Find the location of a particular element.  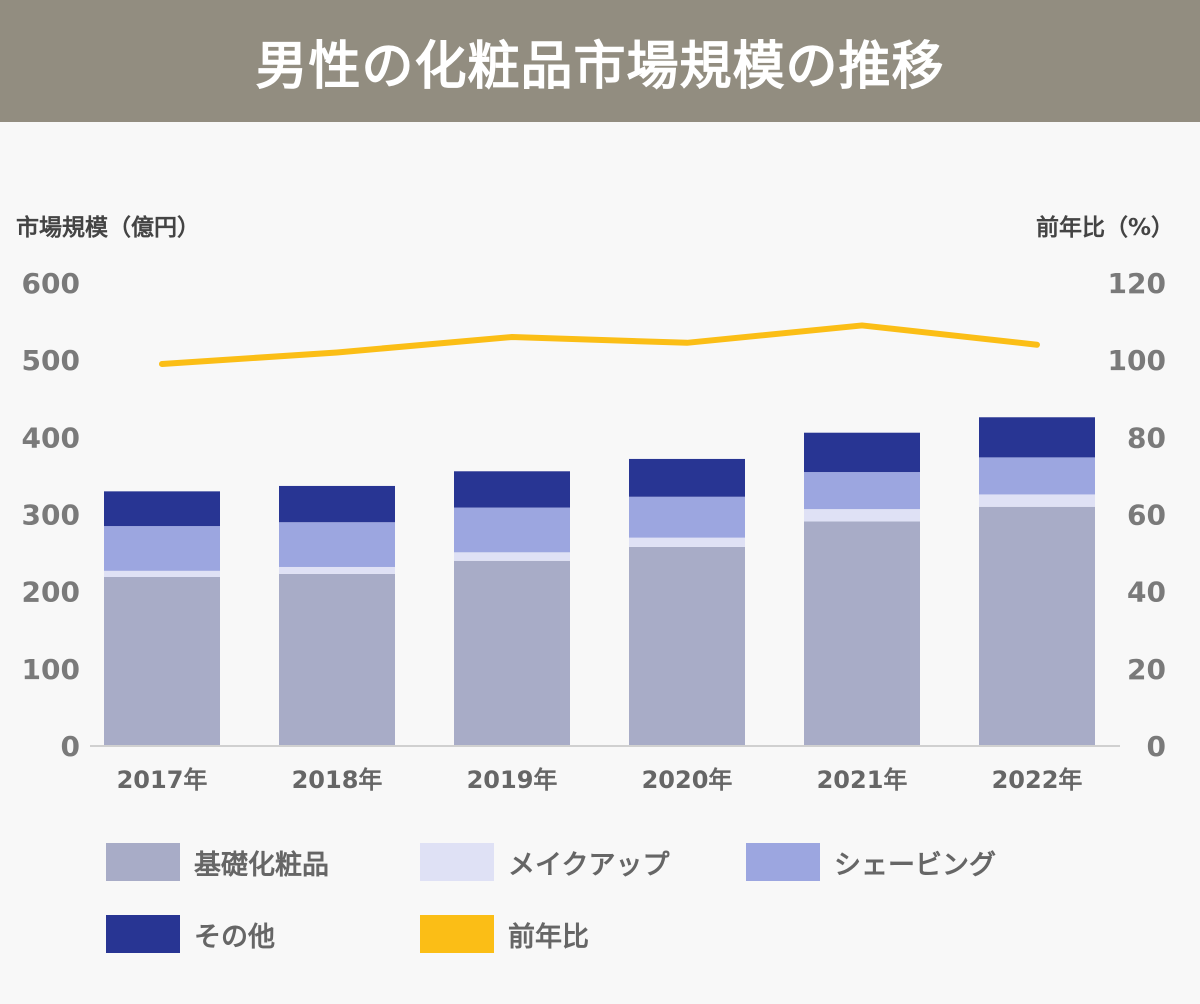

right-tick-label: 20 is located at coordinates (1146, 669).